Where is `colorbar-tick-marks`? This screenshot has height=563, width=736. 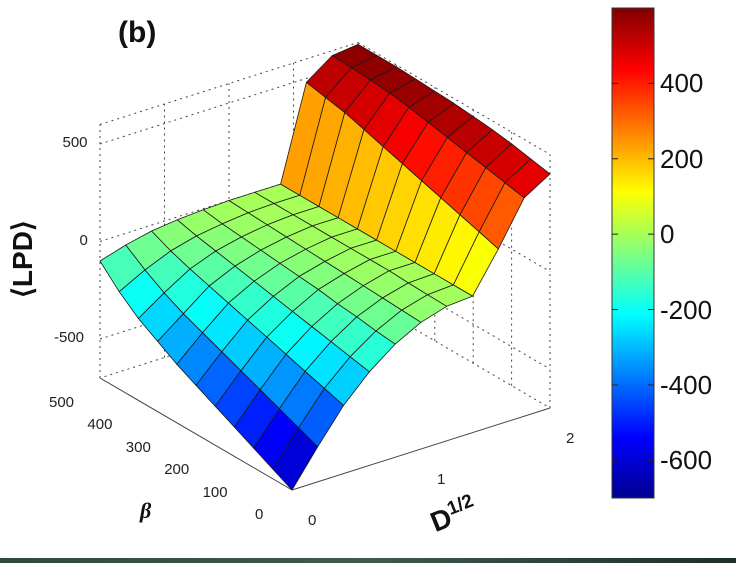
colorbar-tick-marks is located at coordinates (633, 271).